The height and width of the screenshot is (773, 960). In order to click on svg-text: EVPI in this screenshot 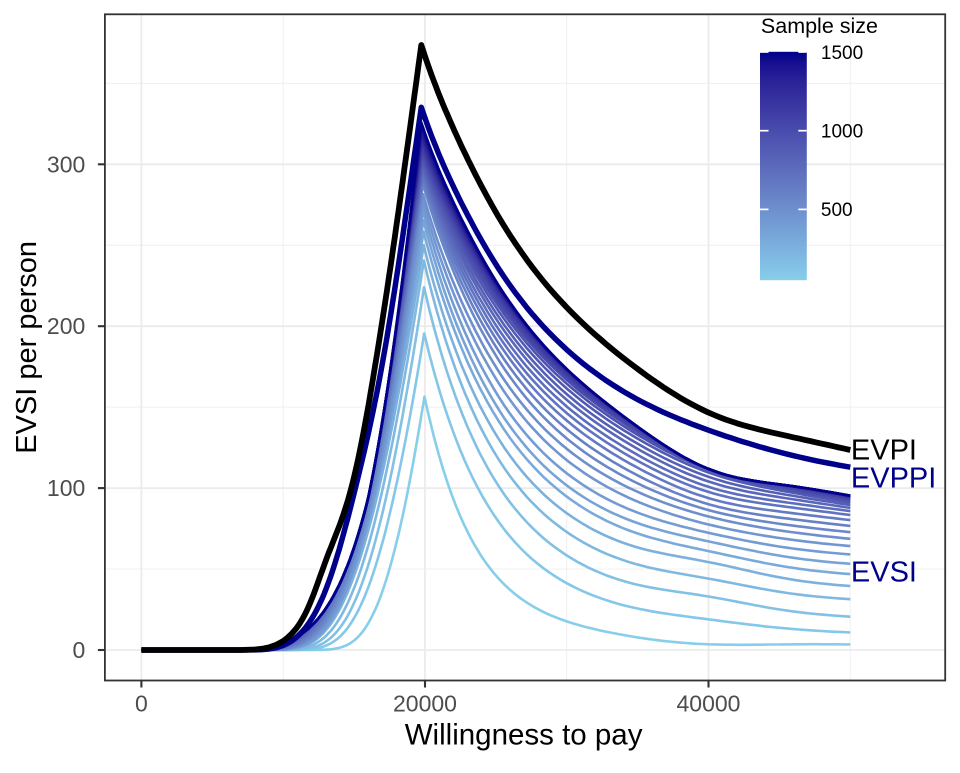, I will do `click(884, 451)`.